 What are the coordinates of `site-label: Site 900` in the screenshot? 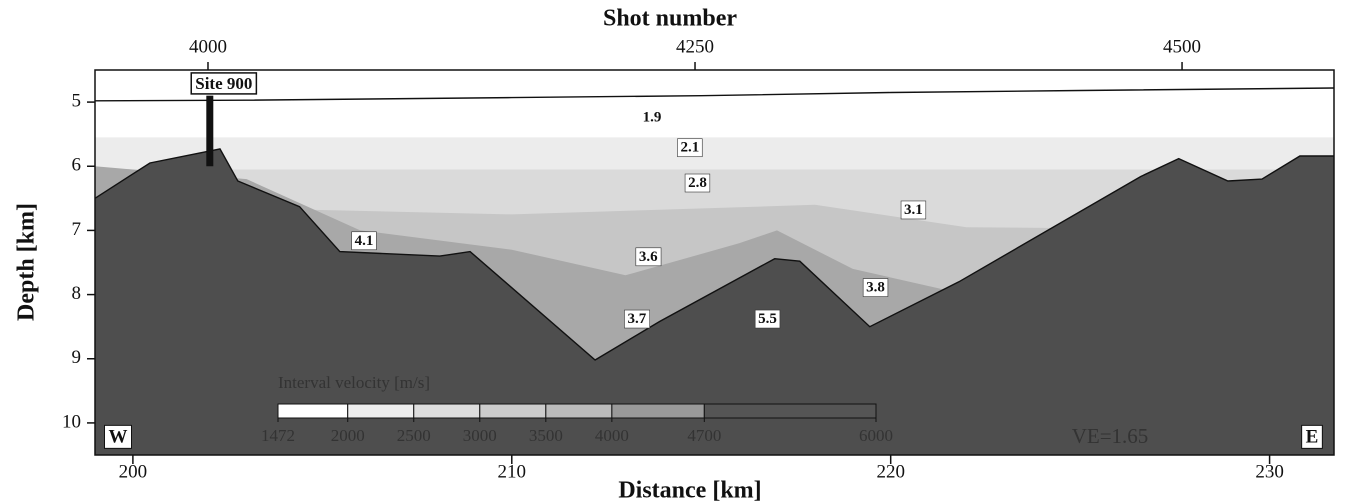 It's located at (223, 83).